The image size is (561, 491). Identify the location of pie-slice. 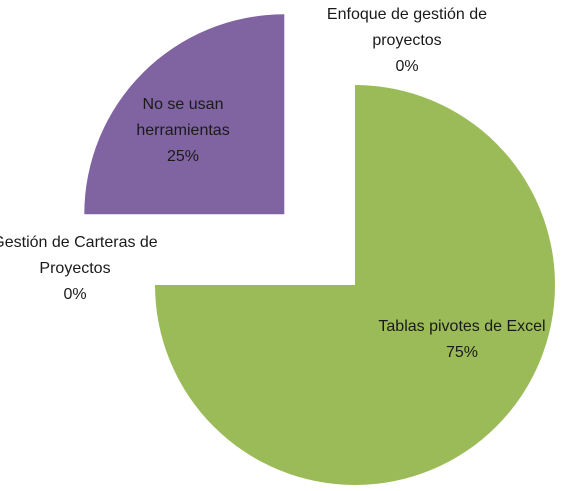
(184, 114).